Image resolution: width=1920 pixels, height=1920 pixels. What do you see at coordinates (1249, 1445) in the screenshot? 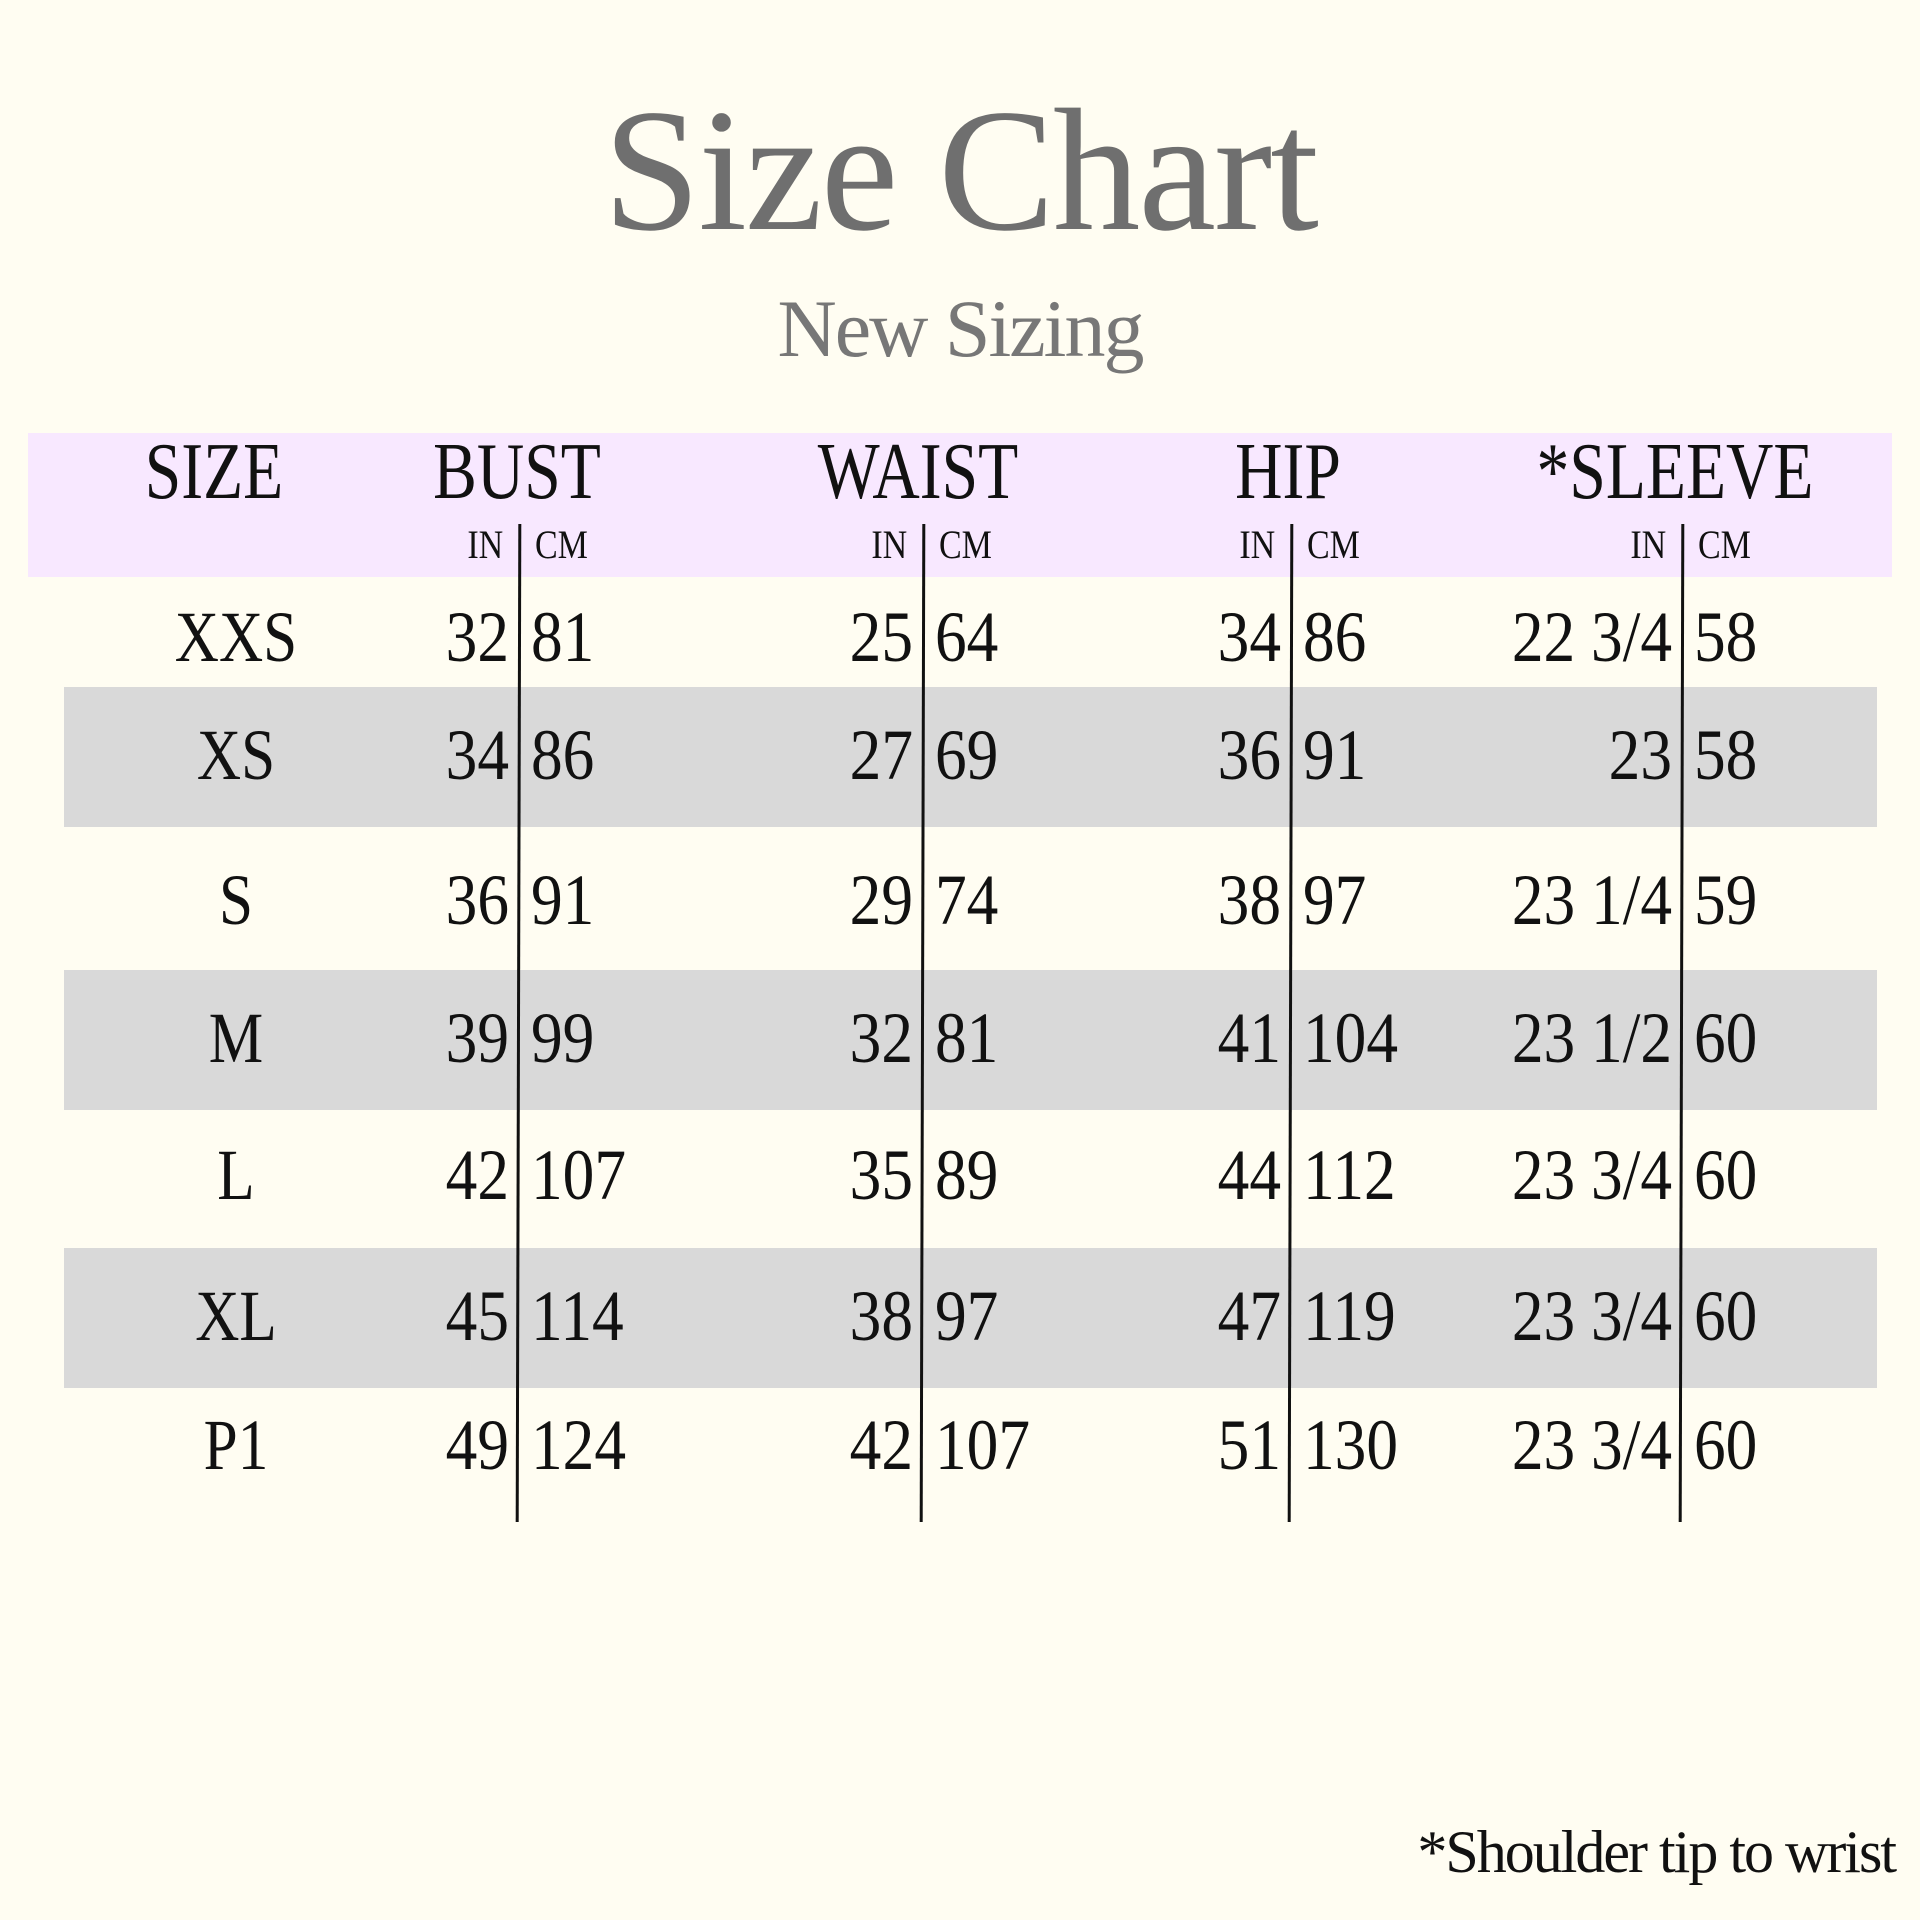
I see `value-in: 51` at bounding box center [1249, 1445].